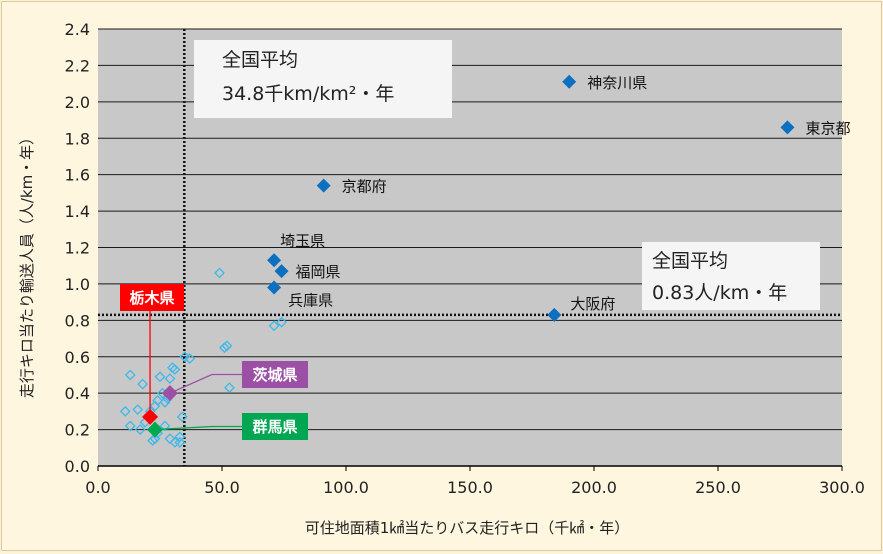  Describe the element at coordinates (470, 487) in the screenshot. I see `x-tick-label: 150.0` at that location.